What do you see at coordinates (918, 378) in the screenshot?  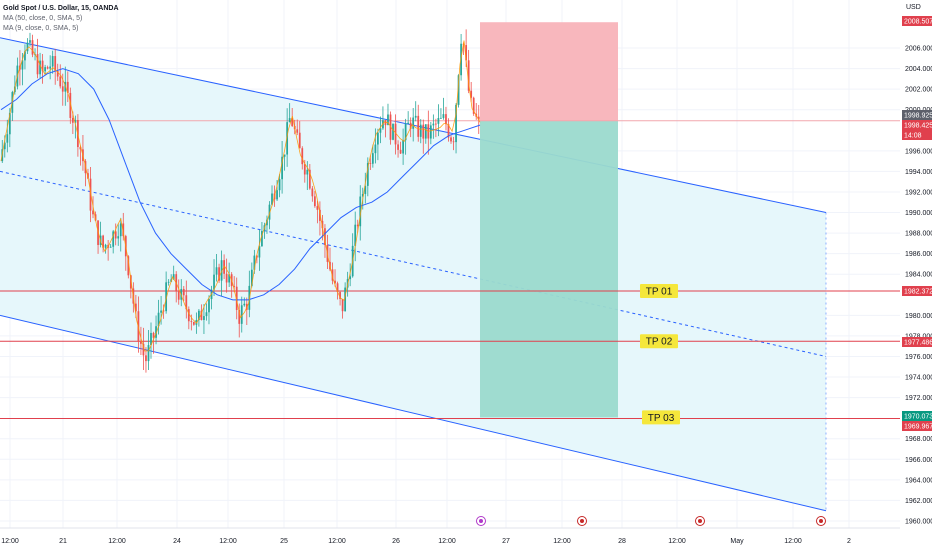 I see `price-tick-label: 1974.000` at bounding box center [918, 378].